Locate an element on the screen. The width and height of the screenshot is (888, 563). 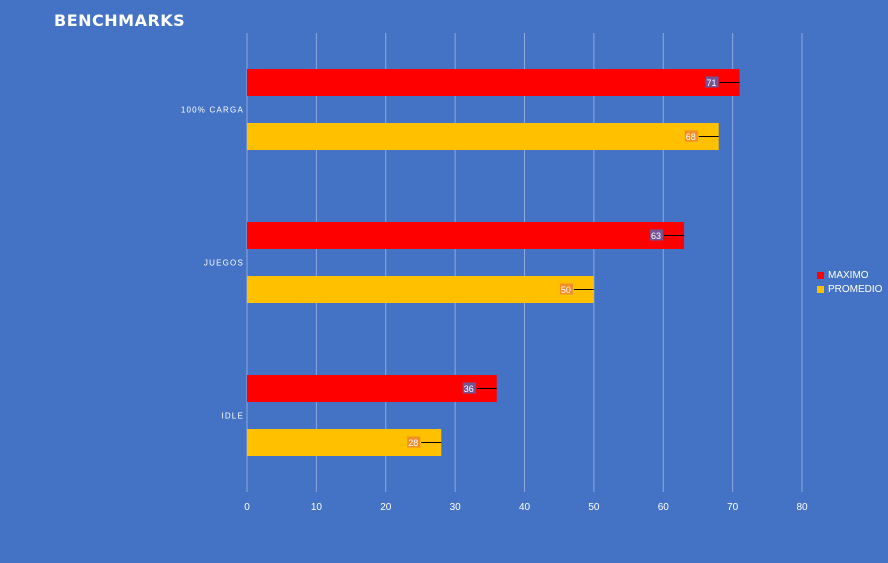
data-label: 71 is located at coordinates (712, 83).